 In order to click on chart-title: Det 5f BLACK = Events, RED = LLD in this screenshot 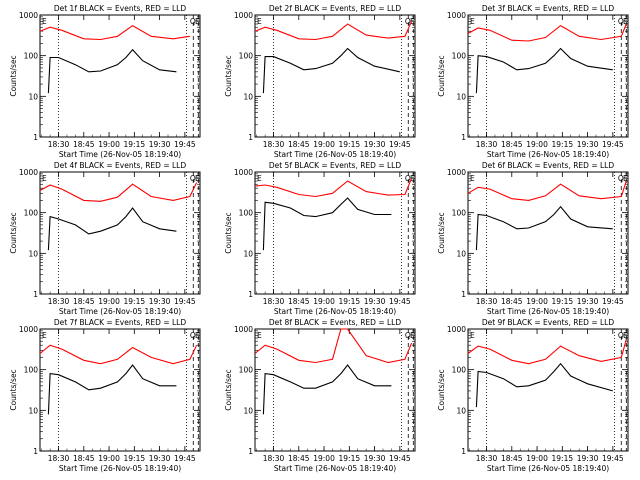, I will do `click(335, 165)`.